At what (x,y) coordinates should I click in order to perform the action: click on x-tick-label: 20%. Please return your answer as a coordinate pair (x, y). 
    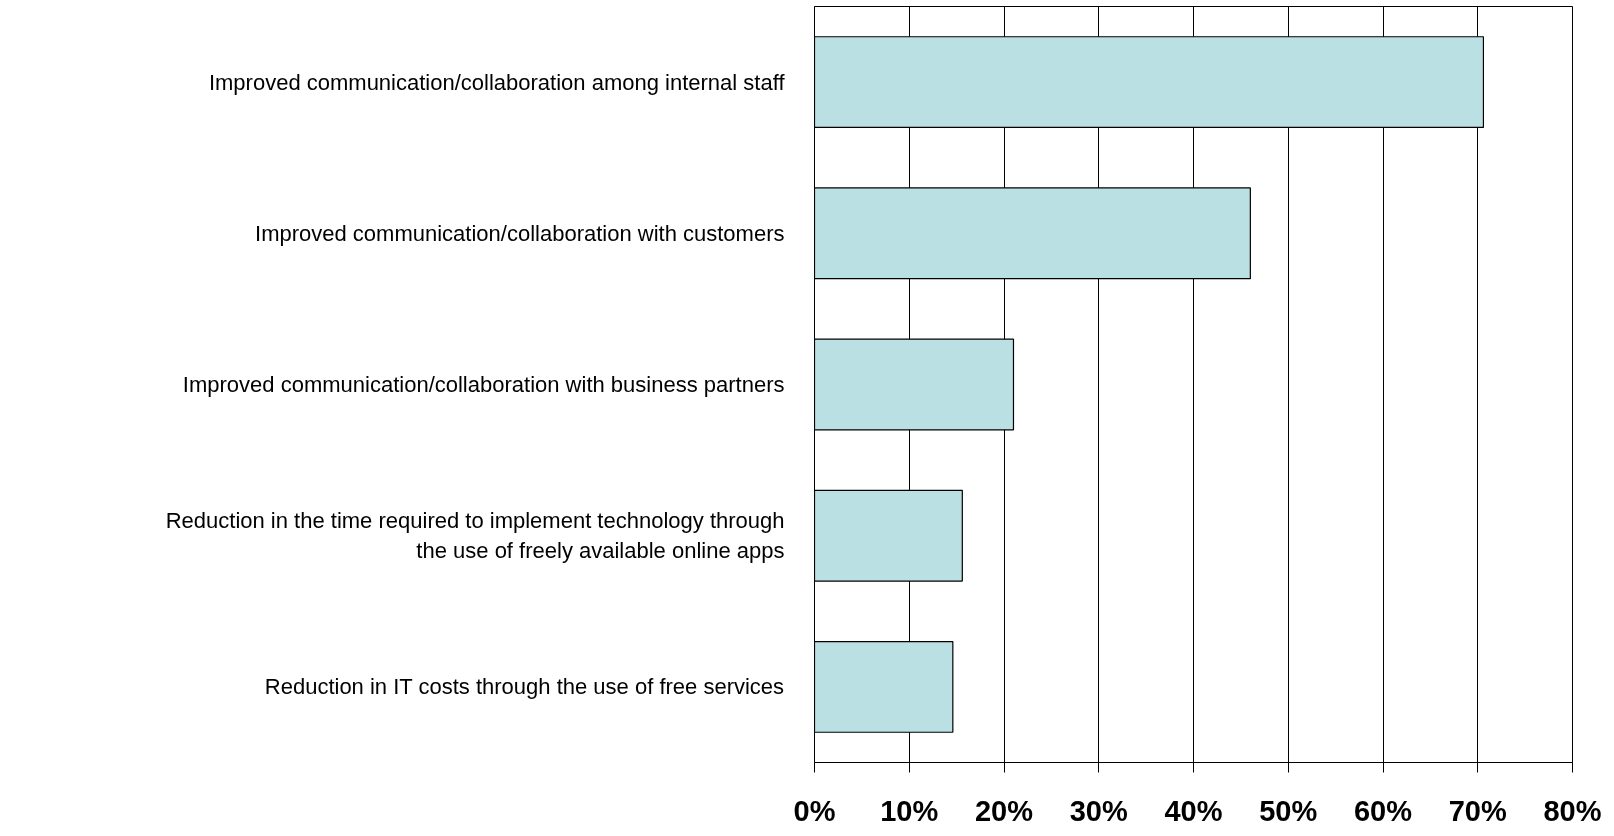
    Looking at the image, I should click on (1004, 810).